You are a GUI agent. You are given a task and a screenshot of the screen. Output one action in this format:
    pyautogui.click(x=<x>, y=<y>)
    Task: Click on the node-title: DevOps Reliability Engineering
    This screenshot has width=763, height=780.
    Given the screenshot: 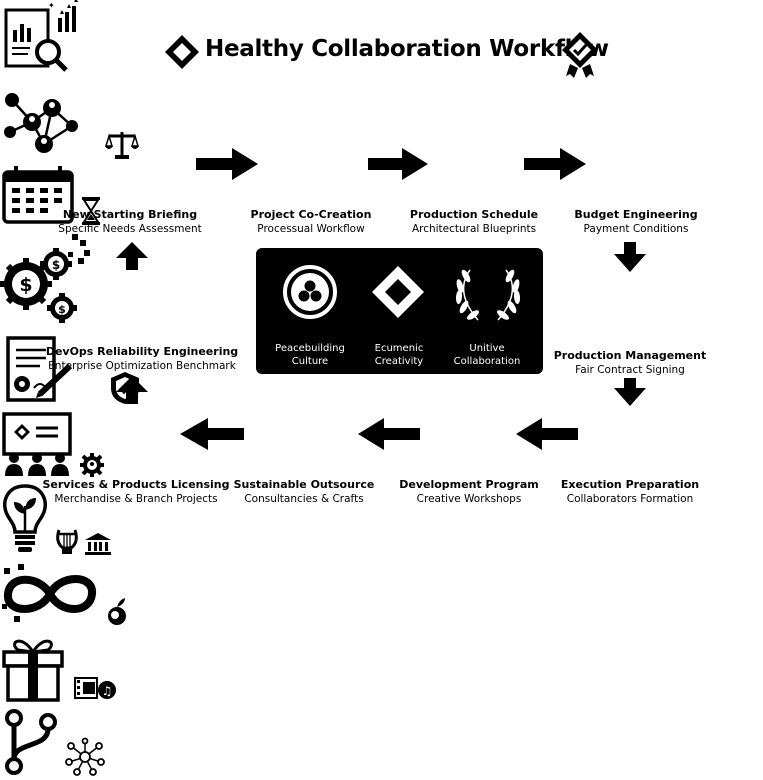 What is the action you would take?
    pyautogui.click(x=142, y=351)
    